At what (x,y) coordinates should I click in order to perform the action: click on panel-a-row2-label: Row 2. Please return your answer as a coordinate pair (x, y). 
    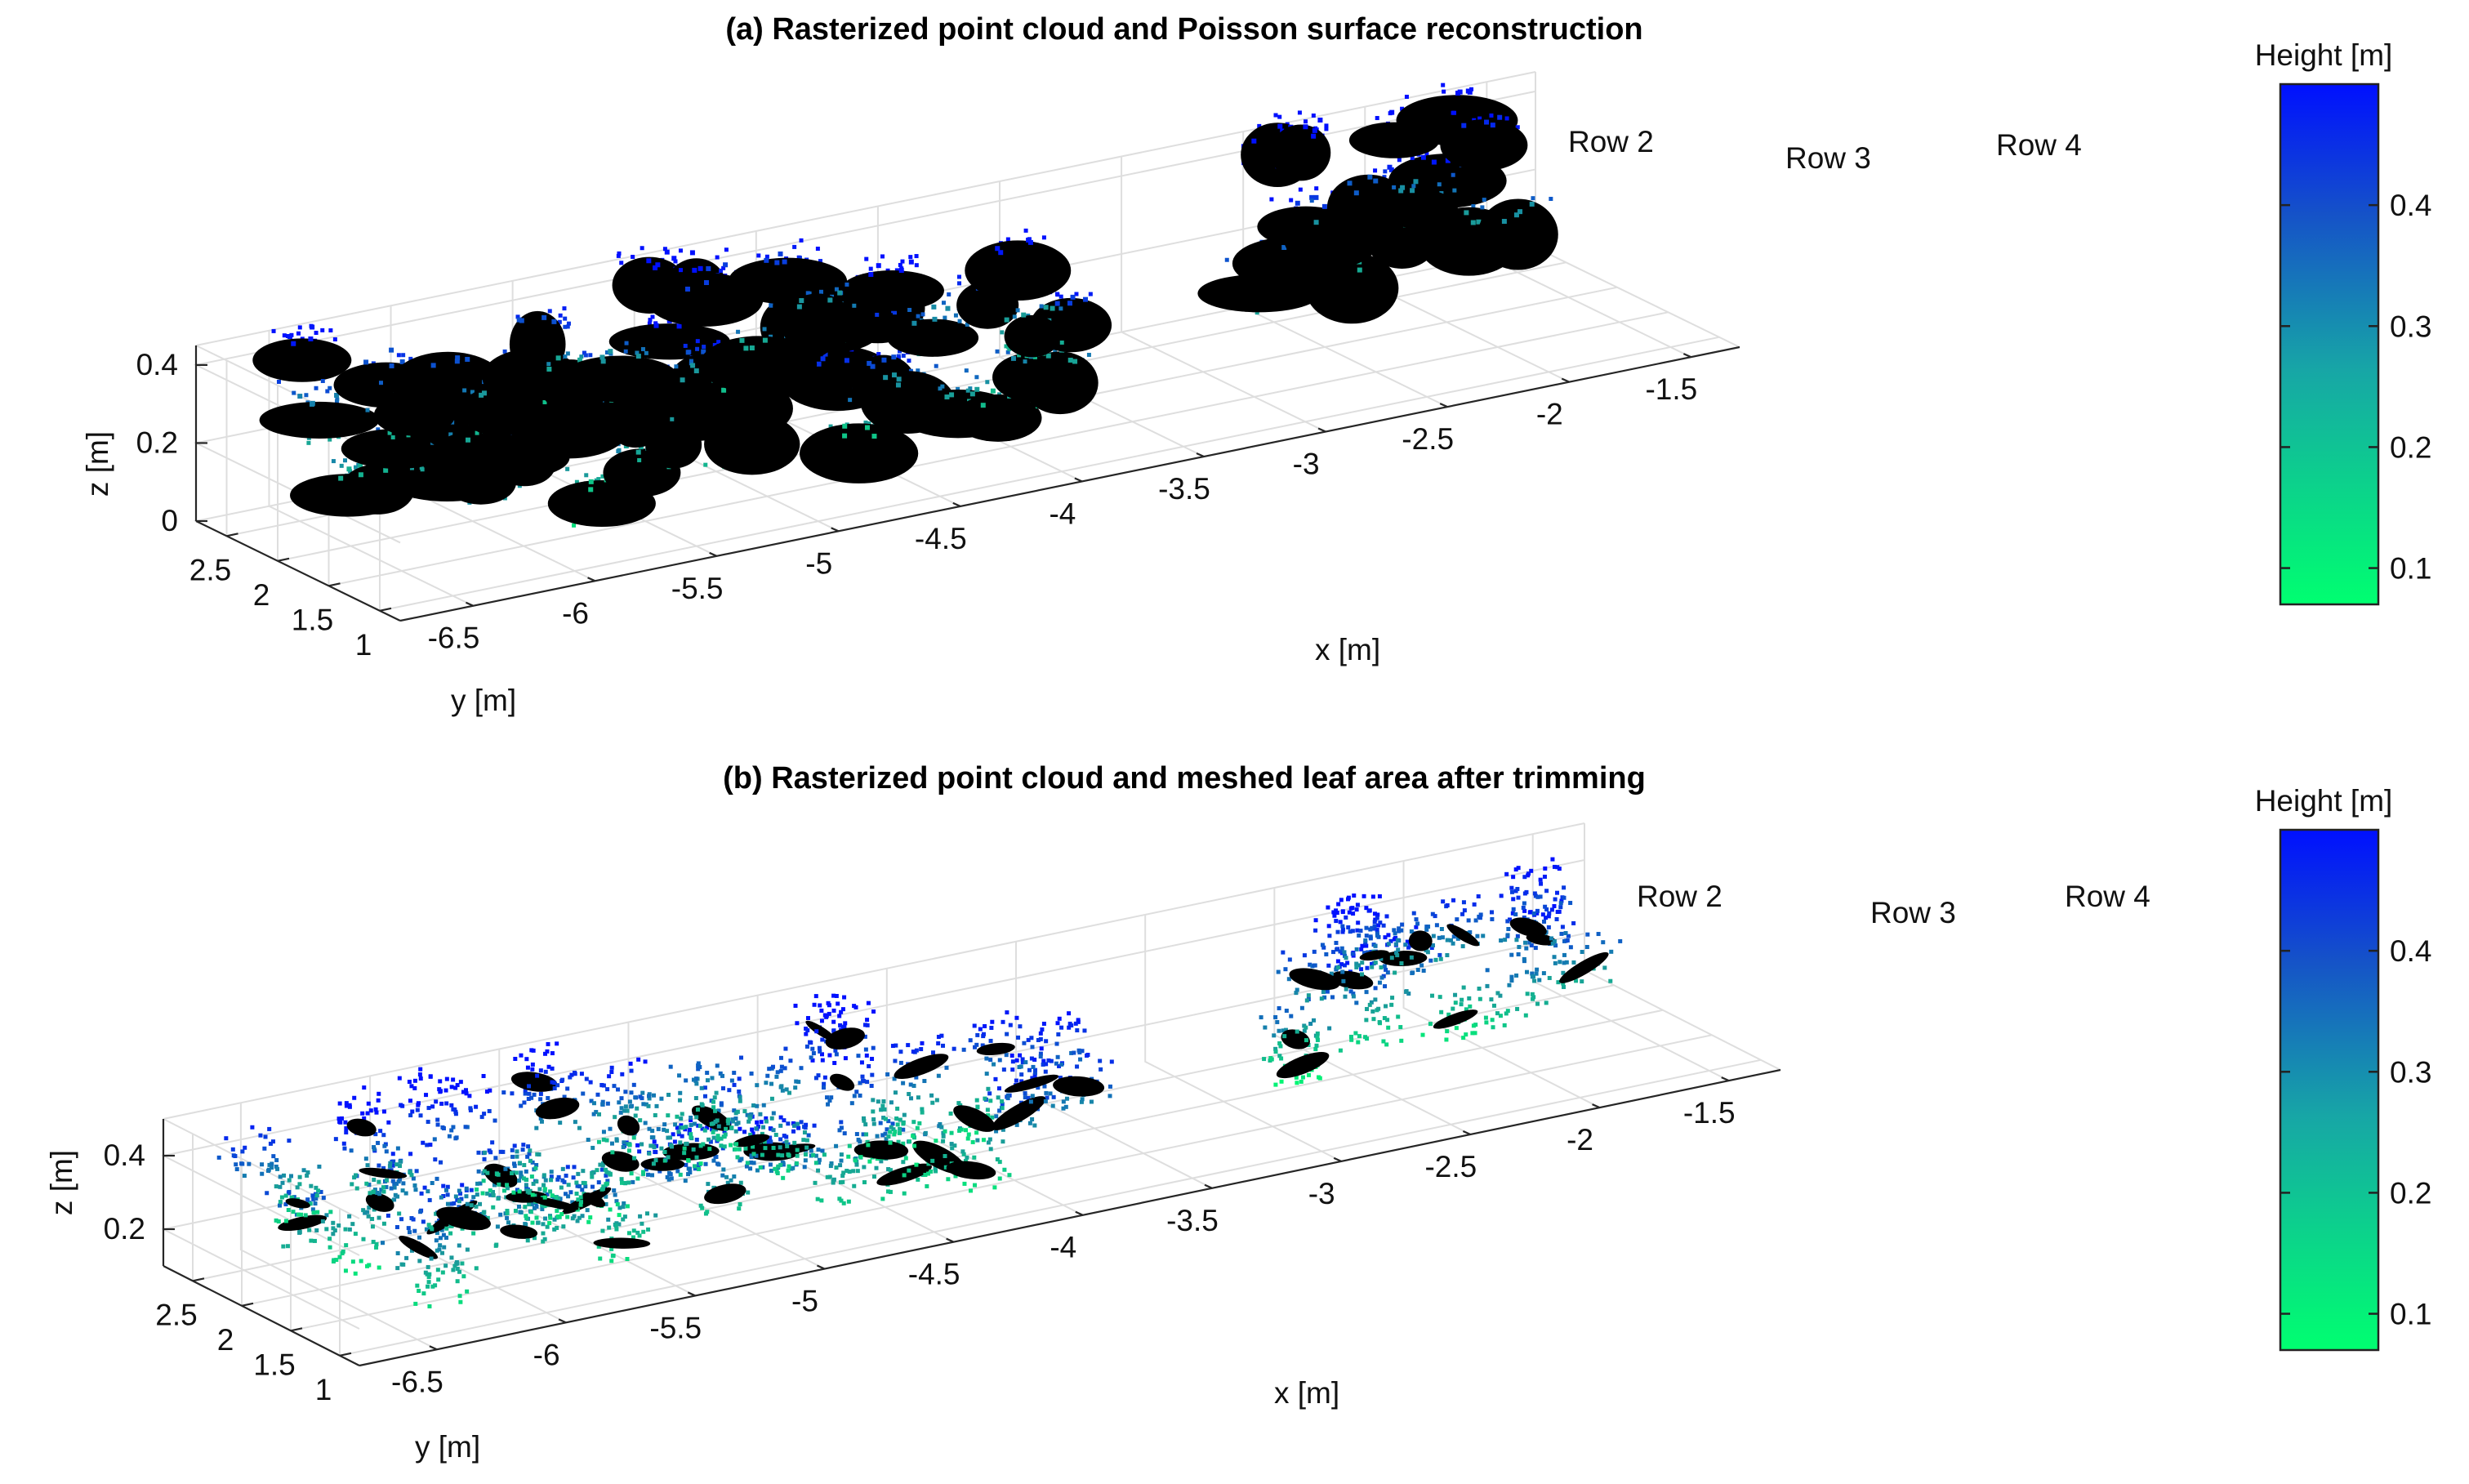
    Looking at the image, I should click on (1611, 141).